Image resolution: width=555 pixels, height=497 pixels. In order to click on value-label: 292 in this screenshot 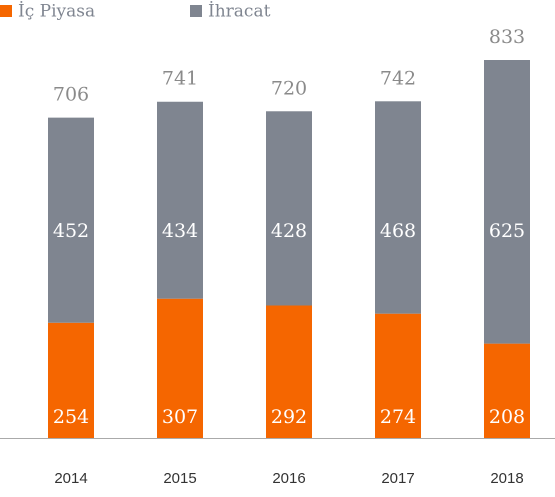, I will do `click(289, 417)`.